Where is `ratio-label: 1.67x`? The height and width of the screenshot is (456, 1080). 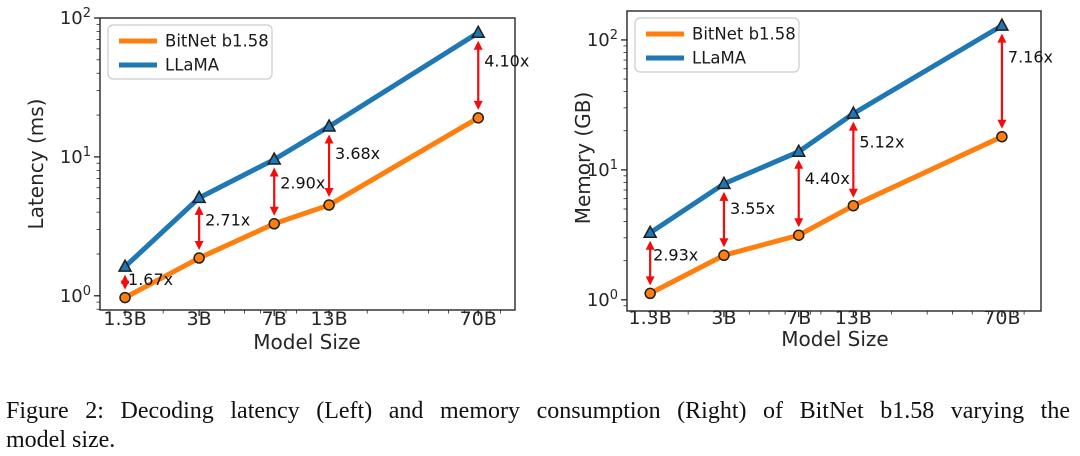 ratio-label: 1.67x is located at coordinates (150, 279).